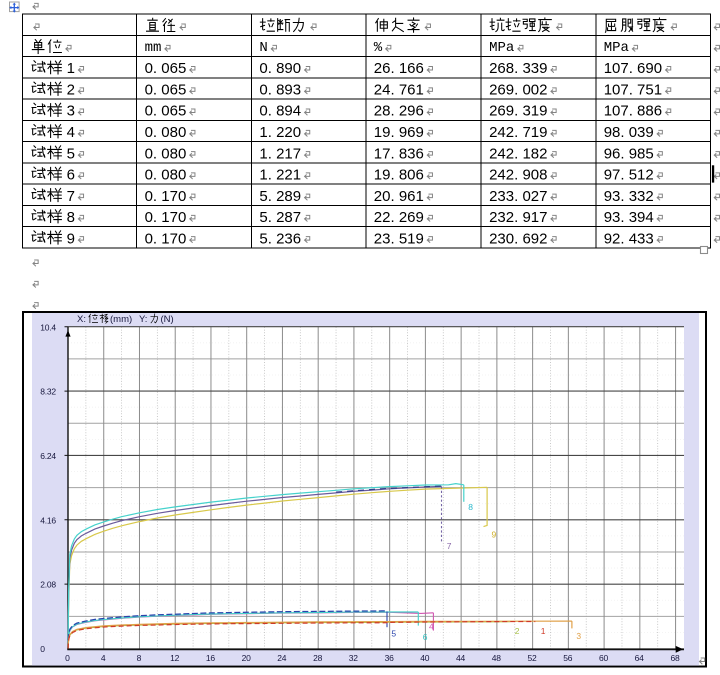 The image size is (720, 675). What do you see at coordinates (629, 132) in the screenshot?
I see `svg-text: 98. 039` at bounding box center [629, 132].